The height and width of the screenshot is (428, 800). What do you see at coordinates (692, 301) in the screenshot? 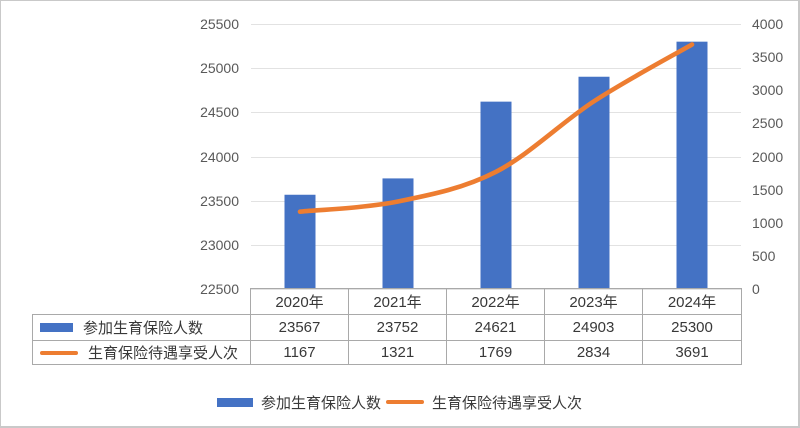
I see `year-header-cell: 2024年` at bounding box center [692, 301].